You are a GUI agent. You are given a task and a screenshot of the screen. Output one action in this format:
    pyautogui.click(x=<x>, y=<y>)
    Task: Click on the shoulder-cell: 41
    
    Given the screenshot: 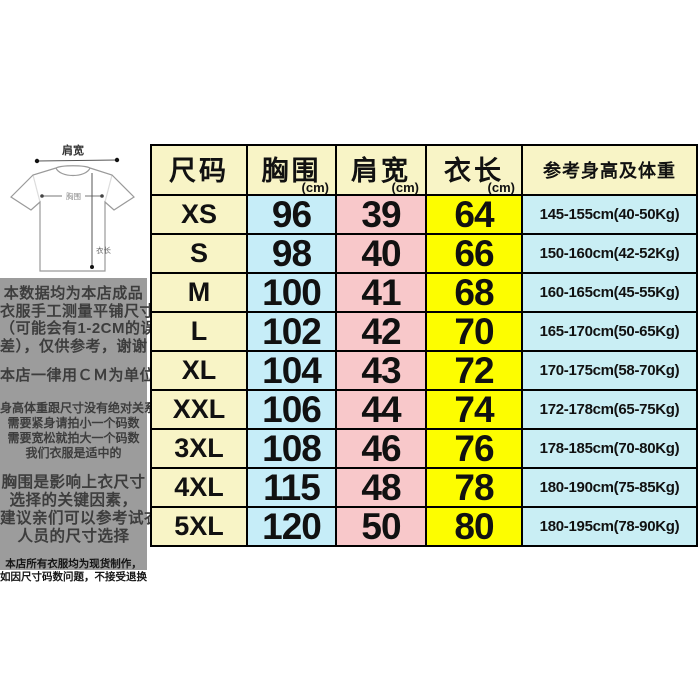 What is the action you would take?
    pyautogui.click(x=381, y=292)
    